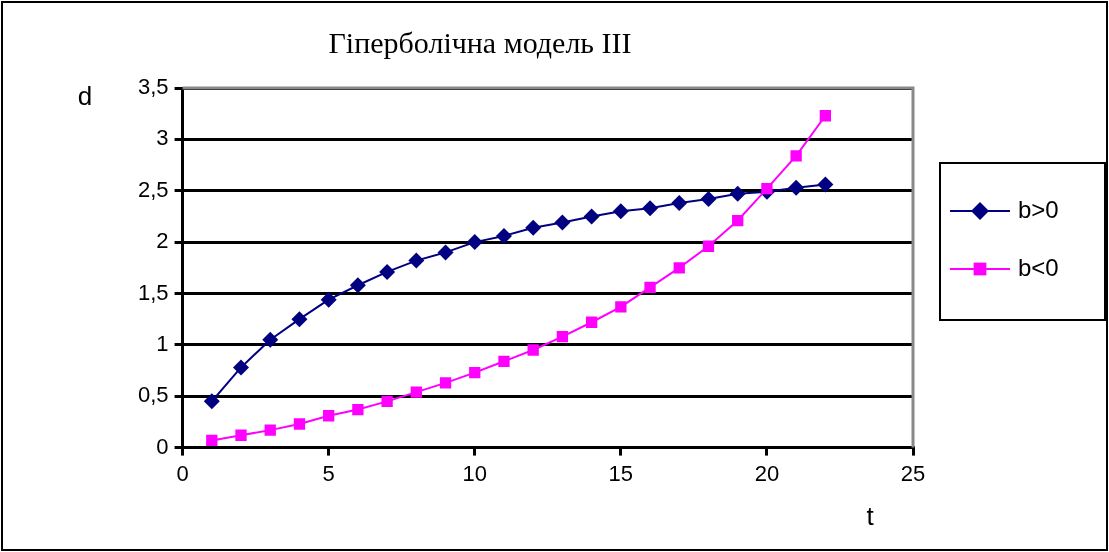 This screenshot has height=552, width=1109. I want to click on y-tick-label: 3,5, so click(153, 87).